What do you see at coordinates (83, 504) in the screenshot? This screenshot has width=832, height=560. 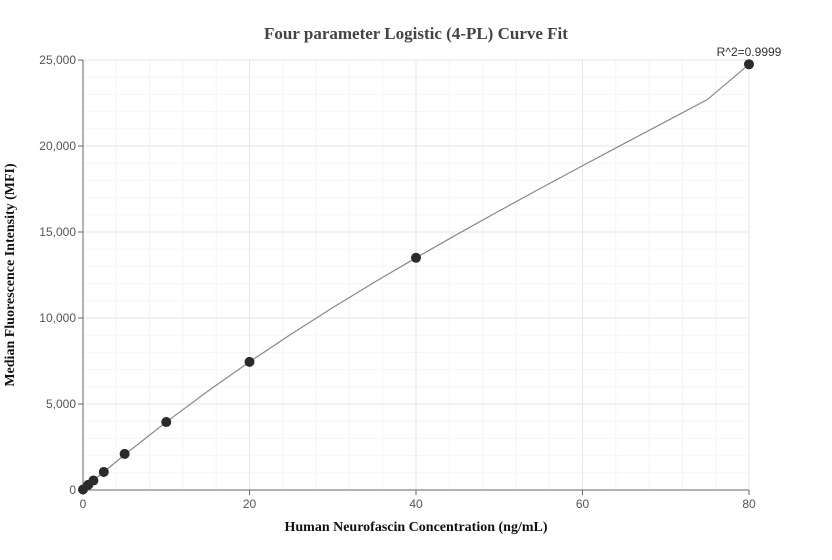 I see `x-tick-label: 0` at bounding box center [83, 504].